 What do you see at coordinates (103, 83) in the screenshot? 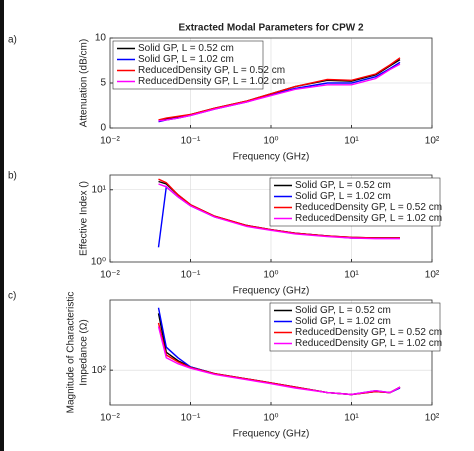
I see `y-tick-label: 5` at bounding box center [103, 83].